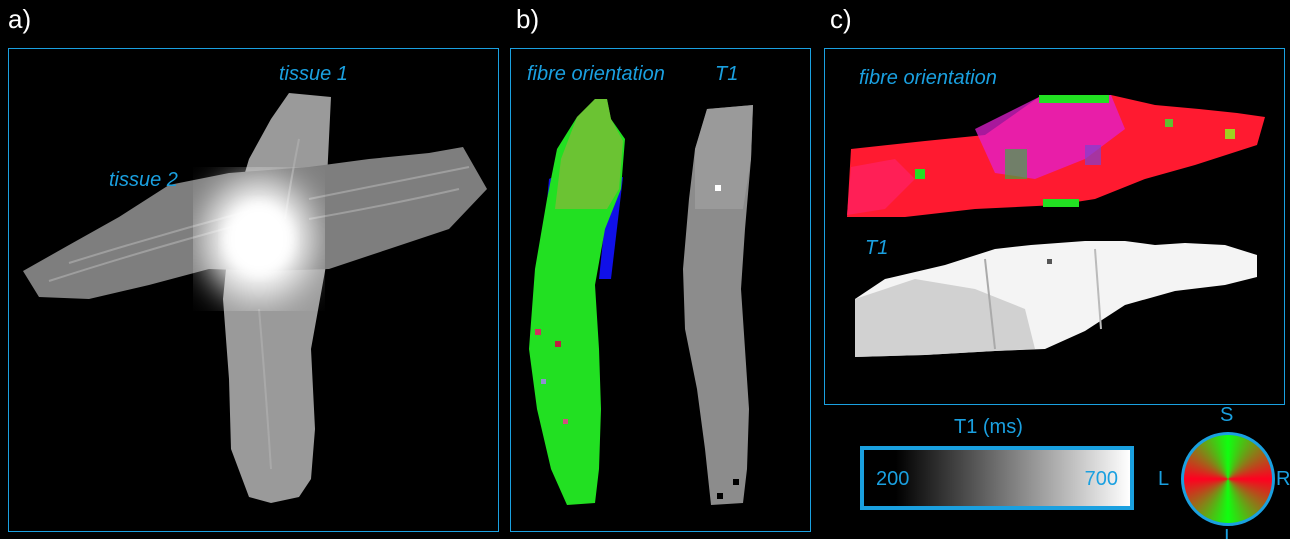  I want to click on orientation-color-wheel, so click(1228, 479).